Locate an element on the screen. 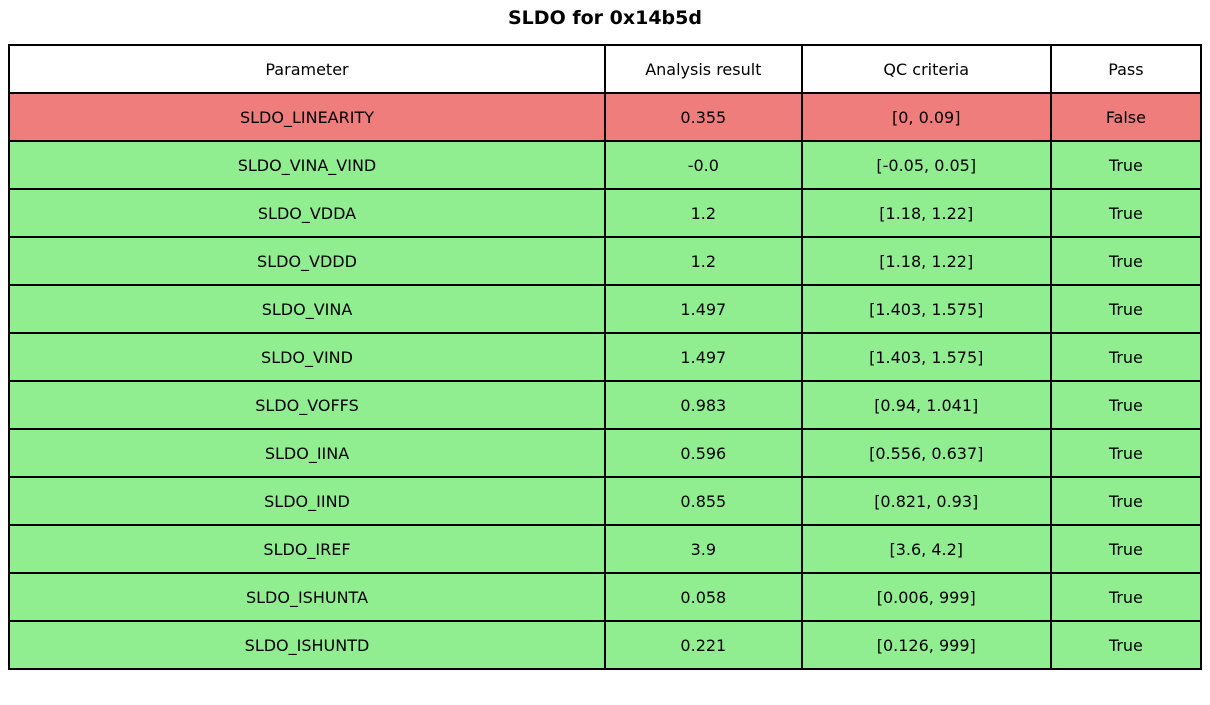  cell-parameter: SLDO_ISHUNTA is located at coordinates (307, 597).